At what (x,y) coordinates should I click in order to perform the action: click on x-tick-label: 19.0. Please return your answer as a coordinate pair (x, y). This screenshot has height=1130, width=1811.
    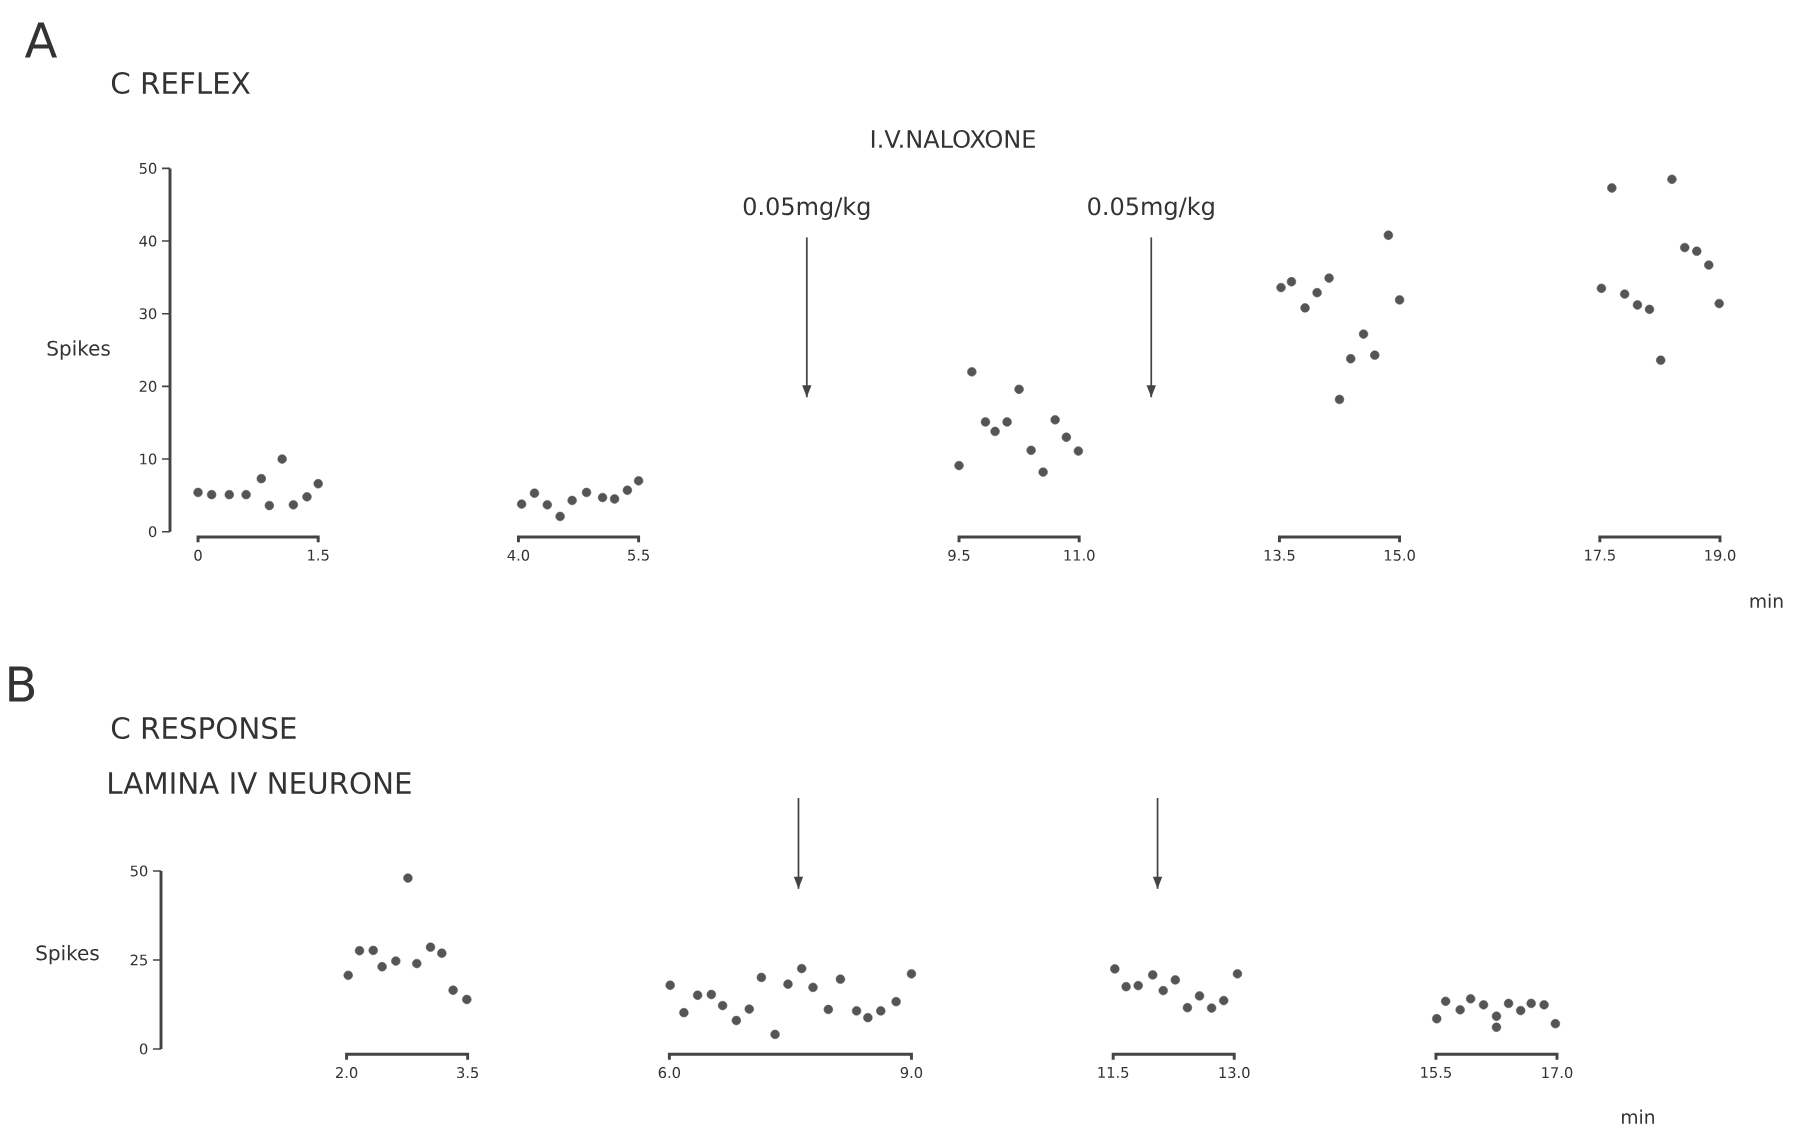
    Looking at the image, I should click on (1720, 555).